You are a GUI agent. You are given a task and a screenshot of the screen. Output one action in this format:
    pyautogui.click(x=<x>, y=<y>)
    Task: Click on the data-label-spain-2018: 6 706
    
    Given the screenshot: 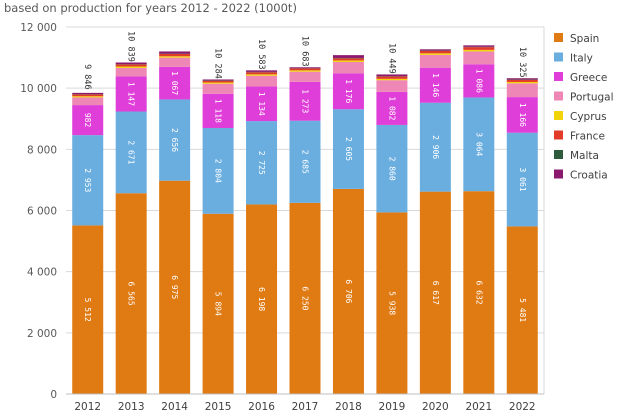 What is the action you would take?
    pyautogui.click(x=348, y=291)
    